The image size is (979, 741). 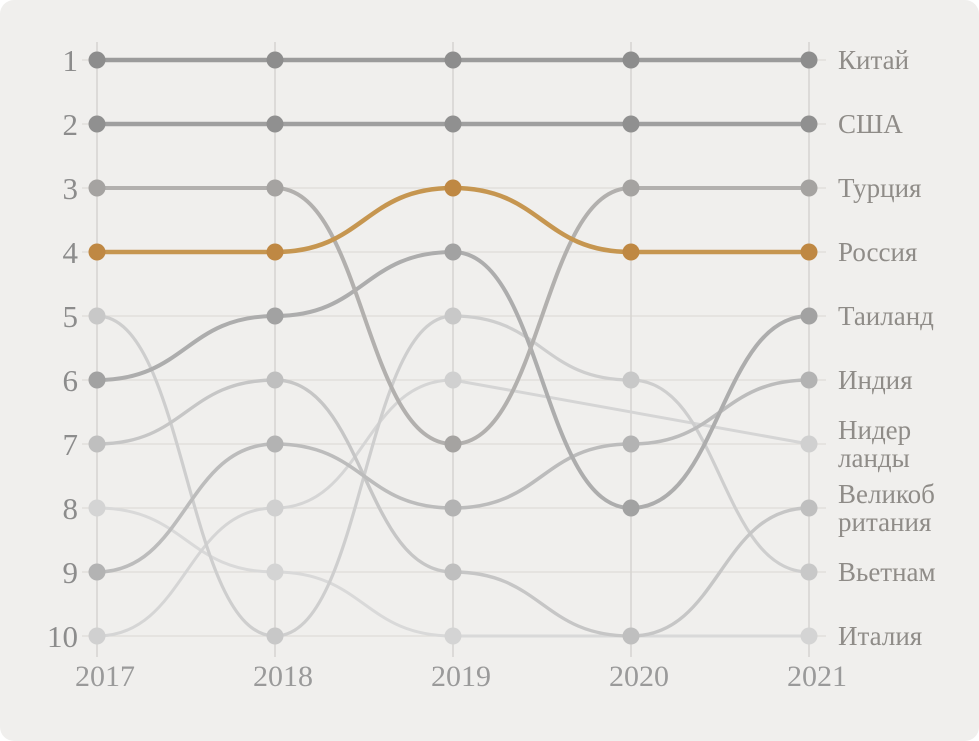 What do you see at coordinates (884, 522) in the screenshot?
I see `country-label-text: ритания` at bounding box center [884, 522].